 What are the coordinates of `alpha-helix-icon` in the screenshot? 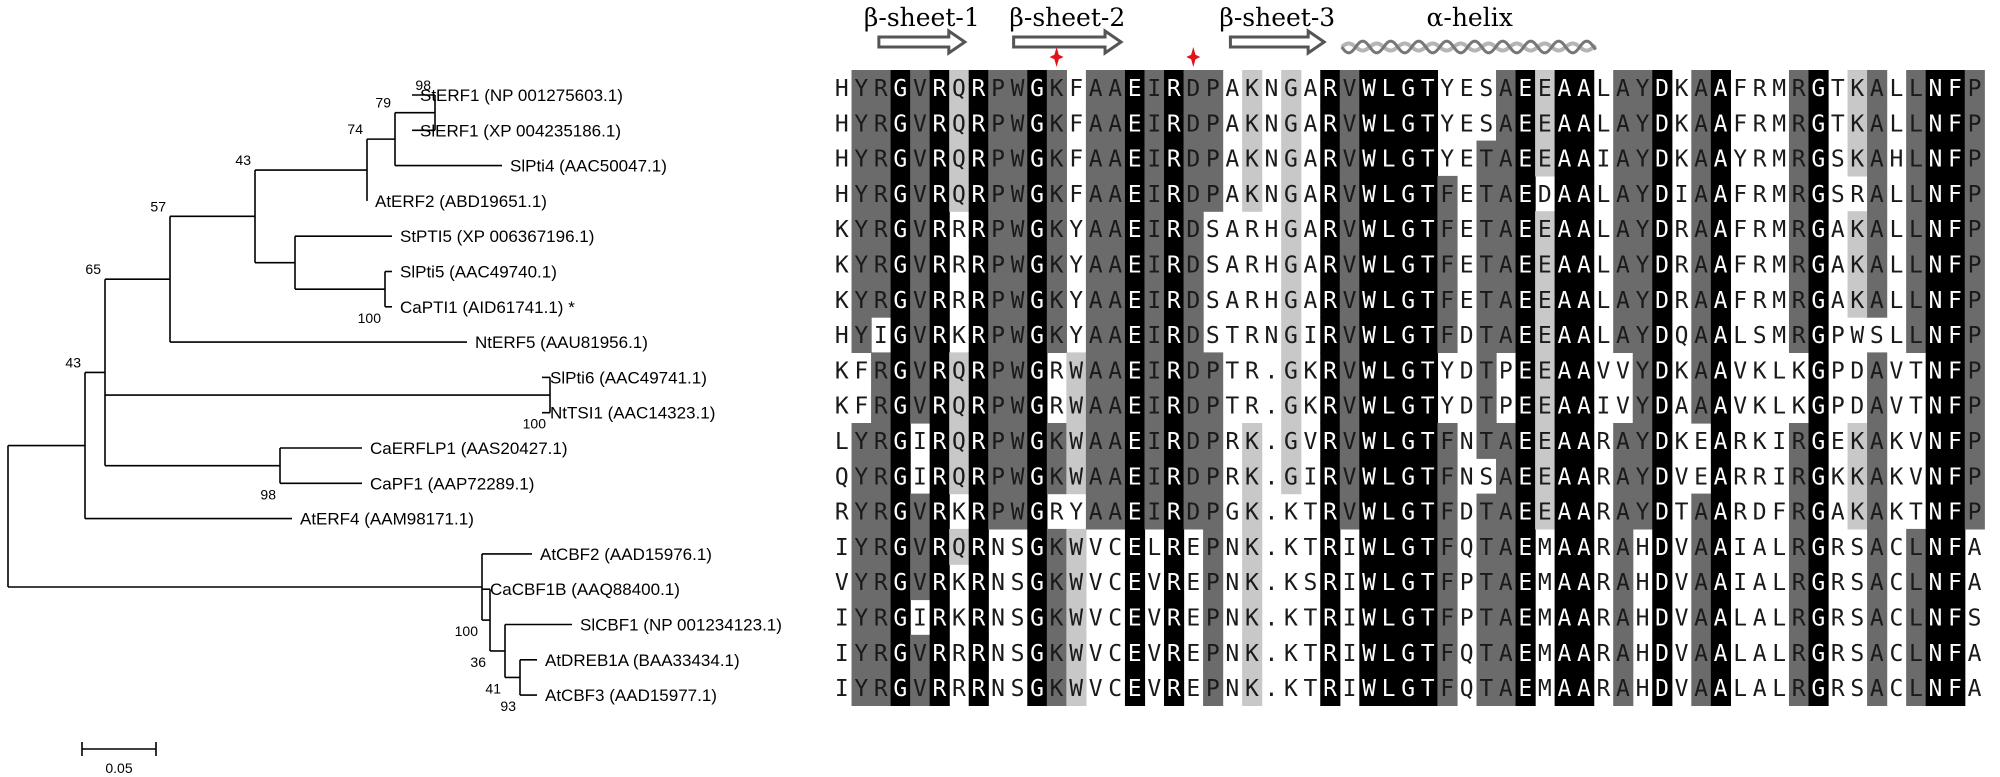 It's located at (1468, 47).